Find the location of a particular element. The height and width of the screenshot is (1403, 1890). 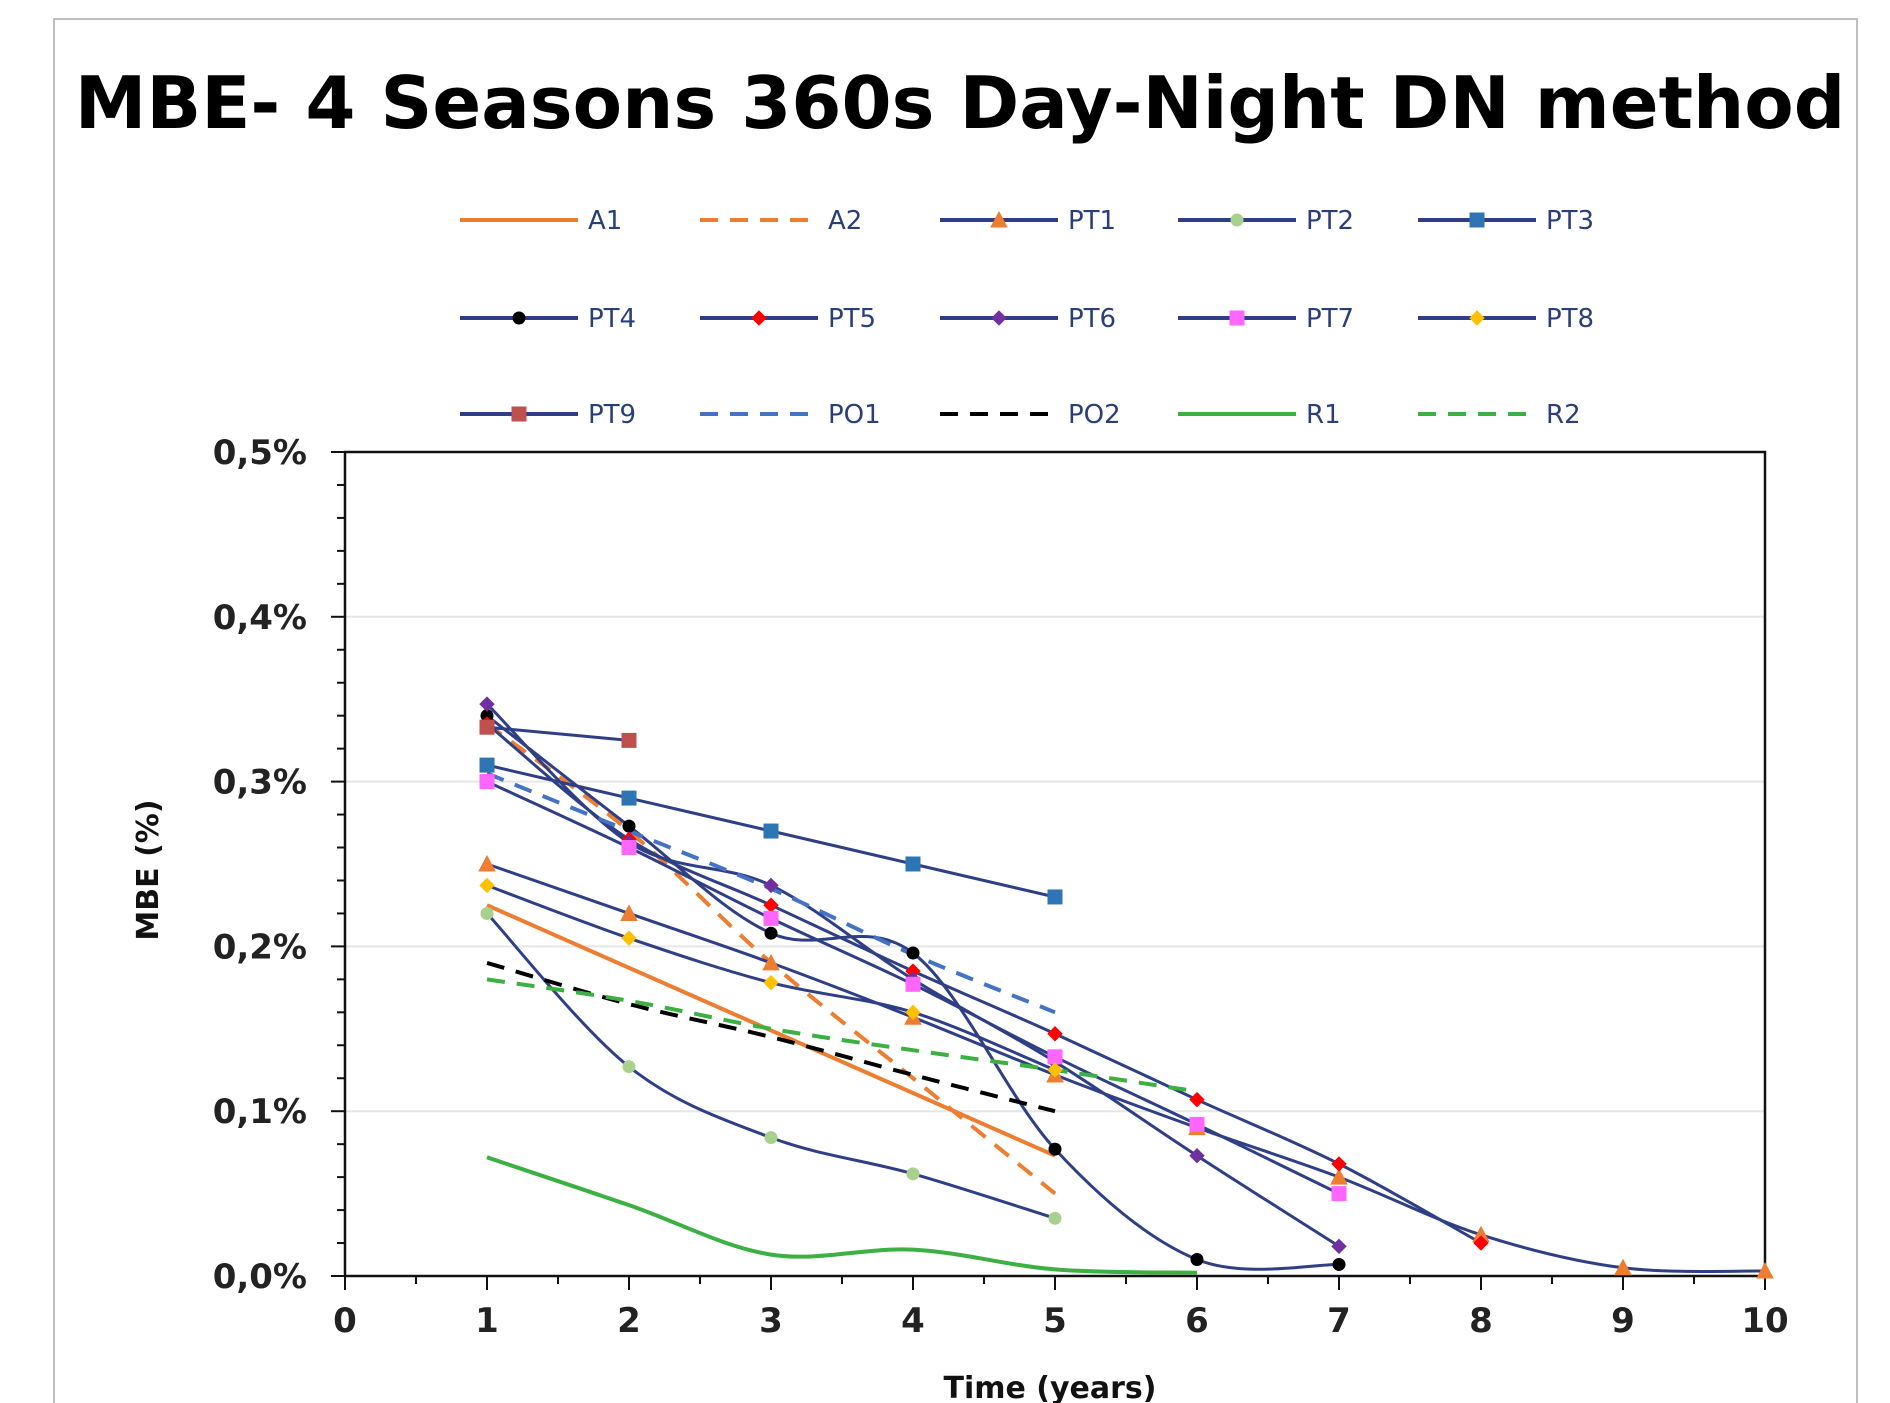

legend-label-po2: PO2 is located at coordinates (1094, 415).